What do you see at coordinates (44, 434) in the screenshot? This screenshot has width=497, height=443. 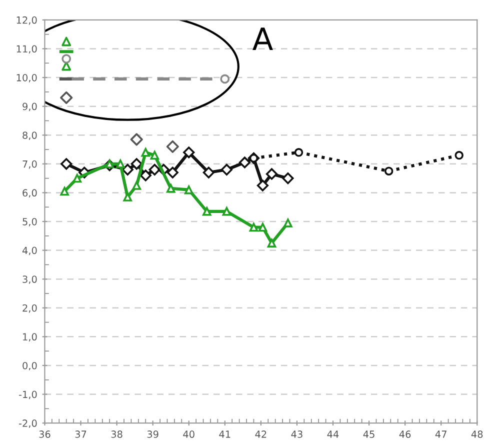 I see `x-tick-label: 36` at bounding box center [44, 434].